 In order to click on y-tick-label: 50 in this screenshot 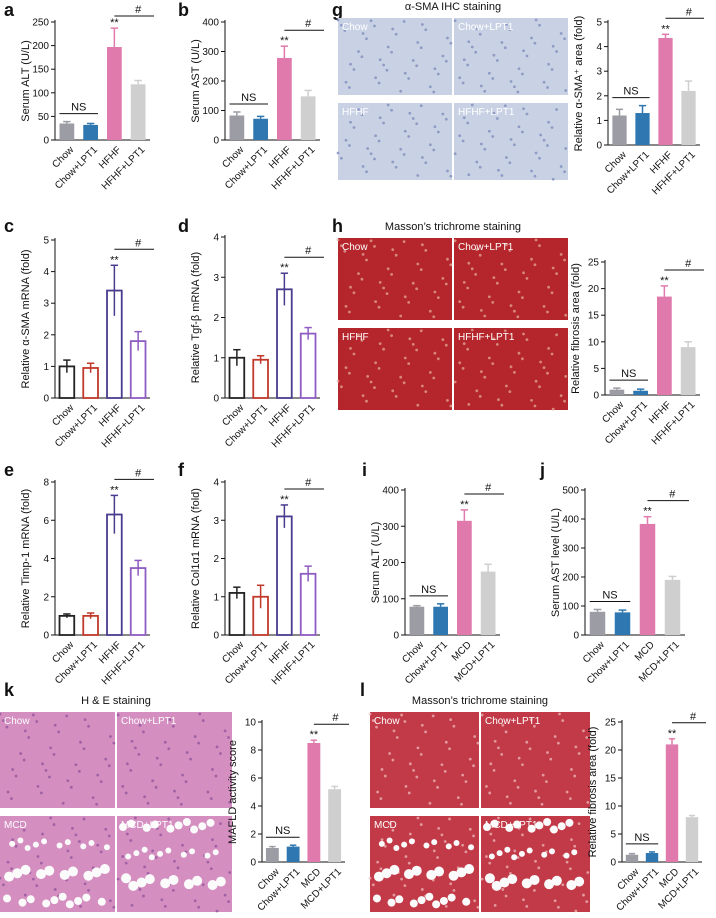, I will do `click(44, 117)`.